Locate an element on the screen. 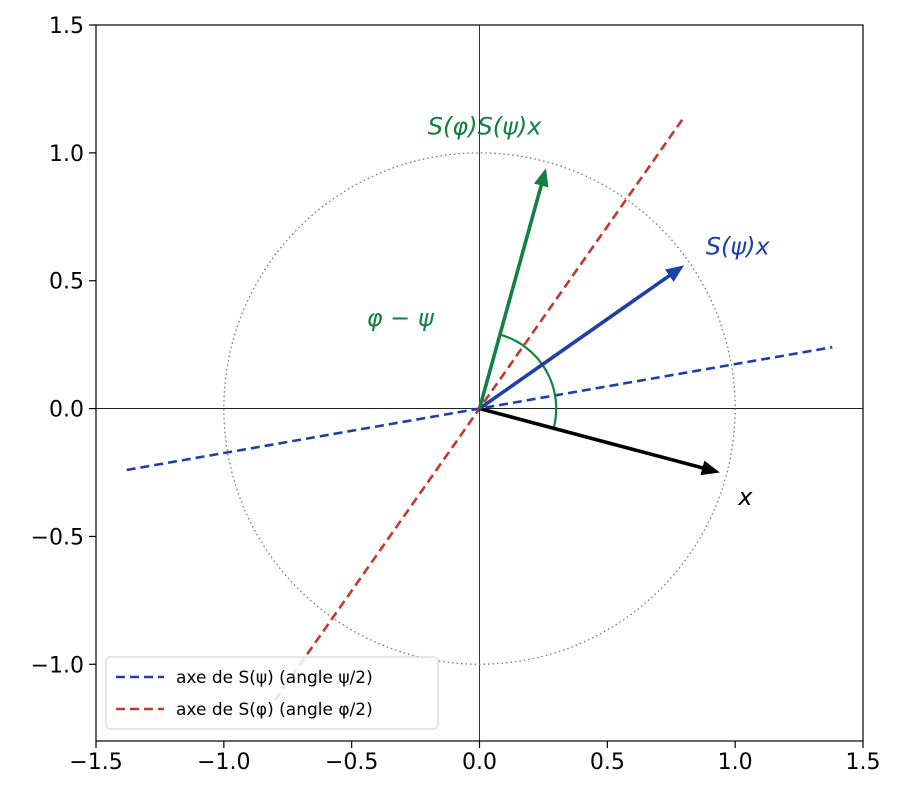  legend-box is located at coordinates (272, 693).